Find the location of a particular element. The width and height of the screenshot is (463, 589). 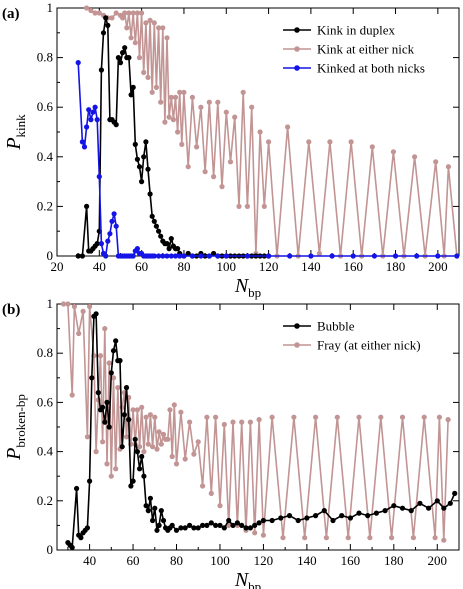

x-tick-label: 160 is located at coordinates (351, 560).